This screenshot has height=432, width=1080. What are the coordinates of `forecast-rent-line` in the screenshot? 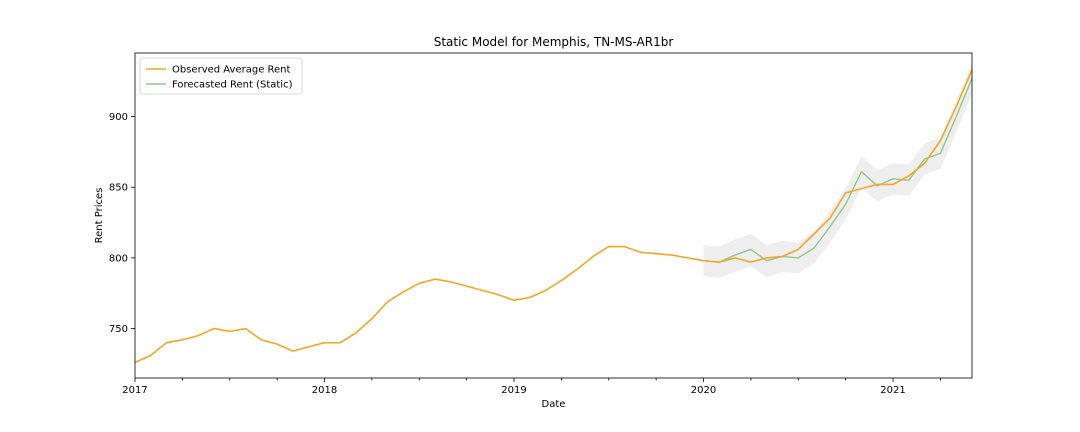 It's located at (838, 170).